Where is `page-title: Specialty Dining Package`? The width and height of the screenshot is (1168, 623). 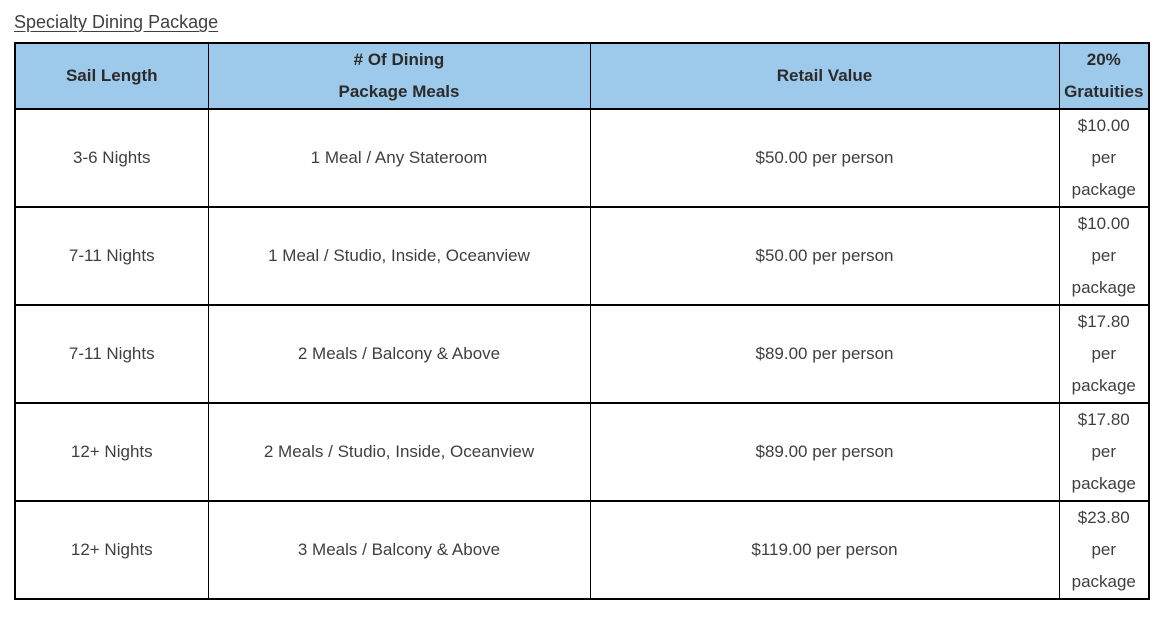
page-title: Specialty Dining Package is located at coordinates (116, 22).